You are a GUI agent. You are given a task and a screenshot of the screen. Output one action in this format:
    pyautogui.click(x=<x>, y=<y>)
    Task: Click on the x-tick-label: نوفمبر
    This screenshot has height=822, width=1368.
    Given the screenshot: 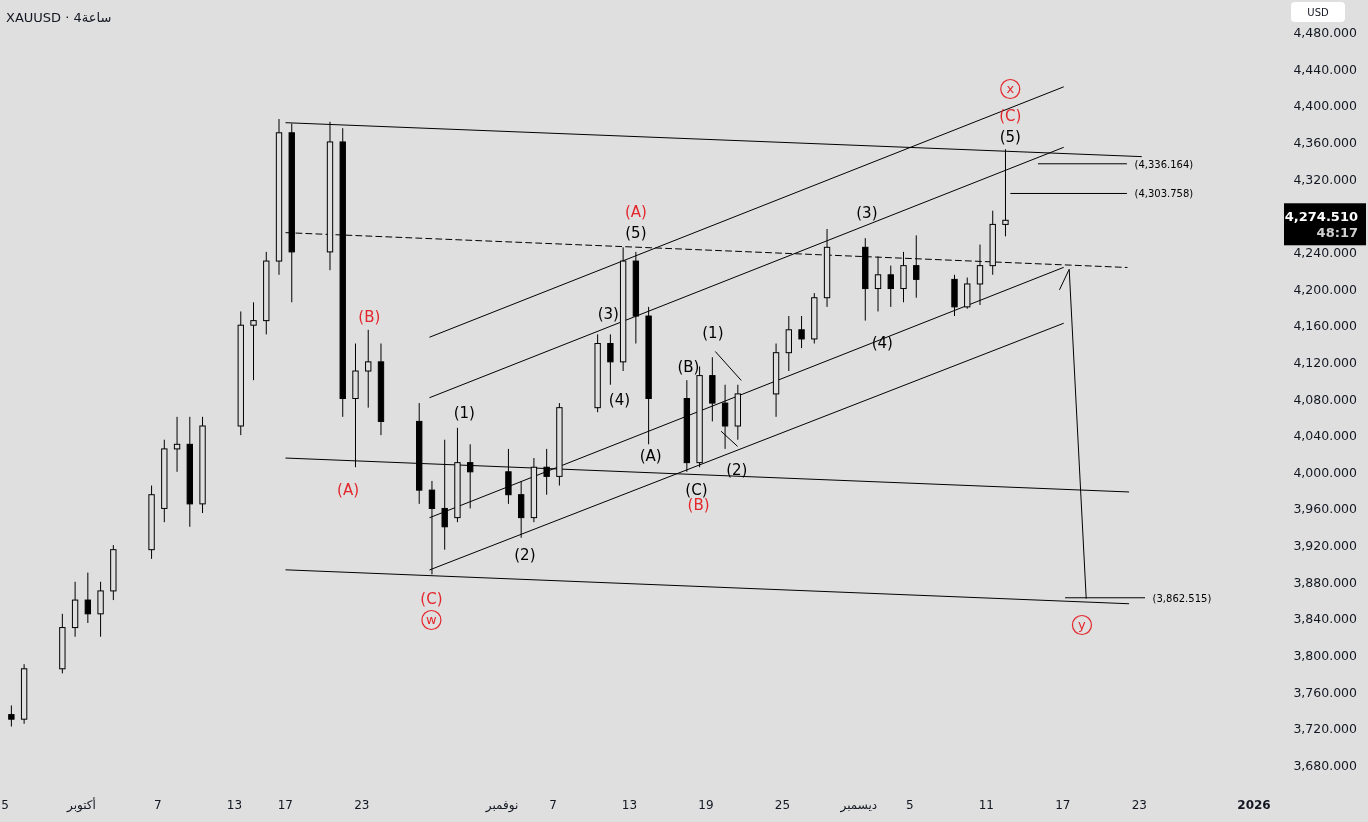 What is the action you would take?
    pyautogui.click(x=501, y=805)
    